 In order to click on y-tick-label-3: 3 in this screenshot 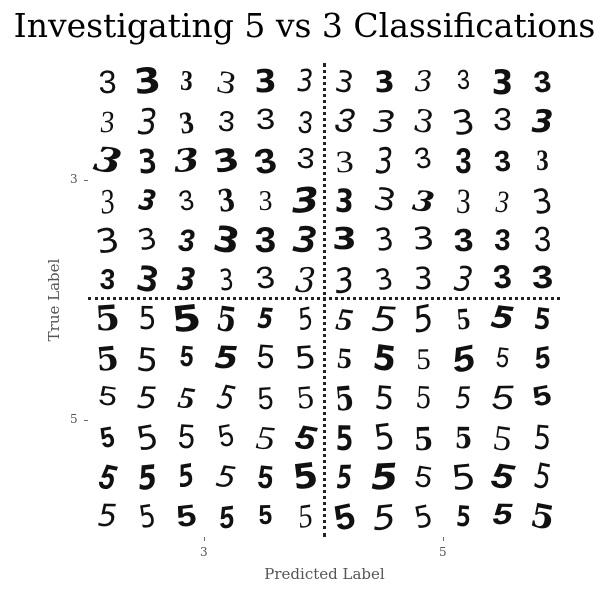, I will do `click(74, 179)`.